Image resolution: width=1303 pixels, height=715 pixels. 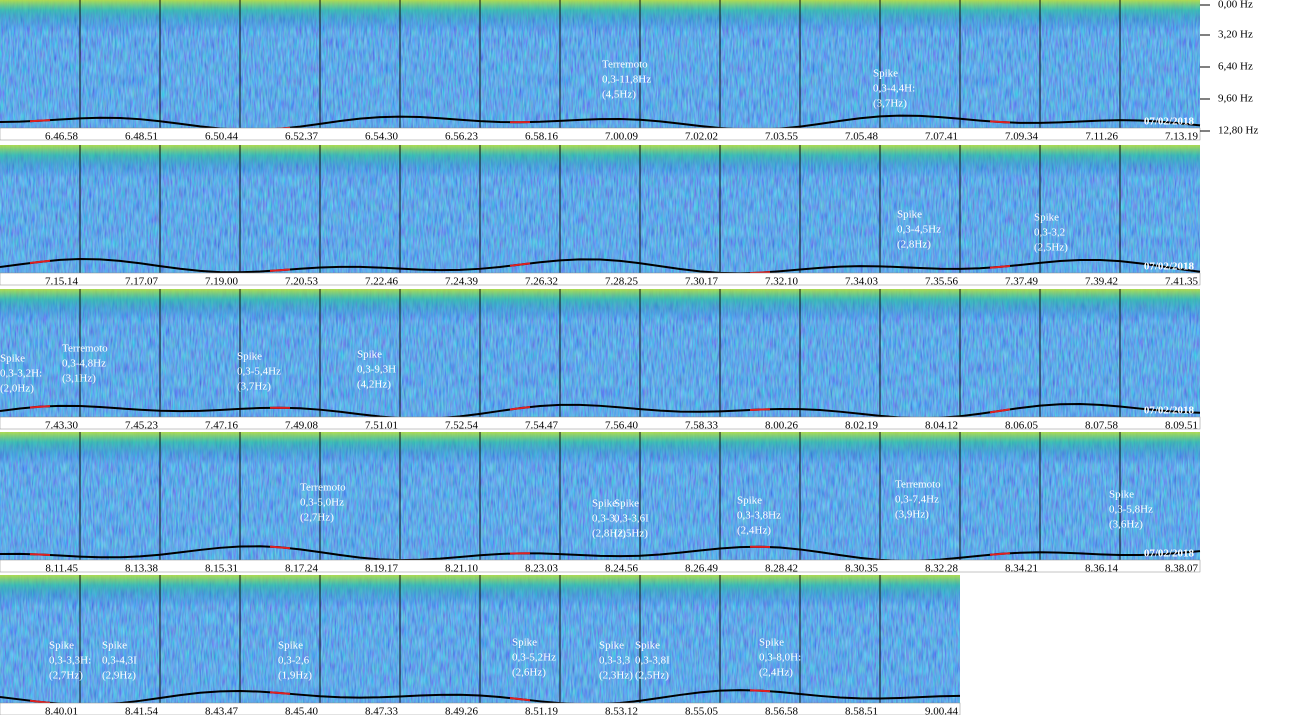 I want to click on time-label: 7.13.19, so click(x=1182, y=137).